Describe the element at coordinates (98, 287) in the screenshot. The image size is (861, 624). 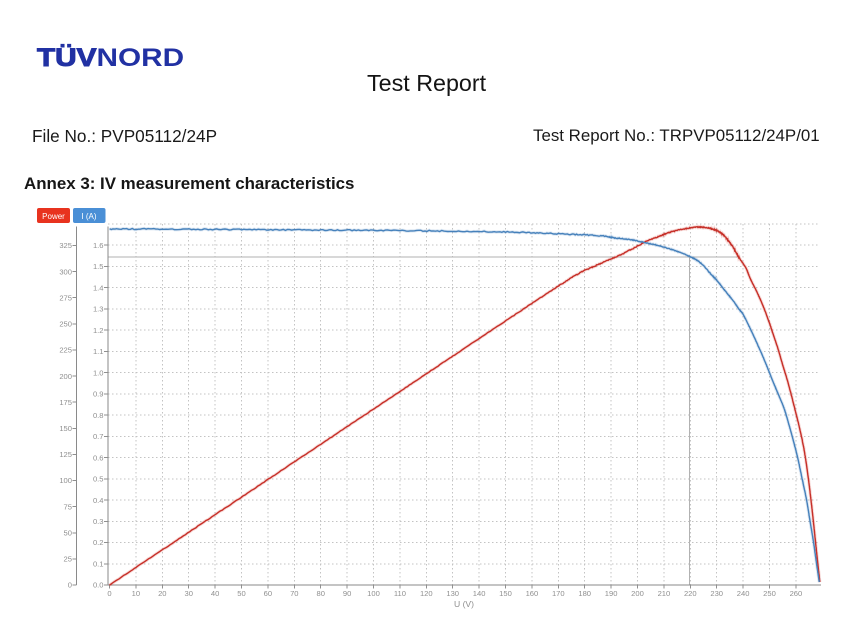
I see `svg-text: 1.4` at that location.